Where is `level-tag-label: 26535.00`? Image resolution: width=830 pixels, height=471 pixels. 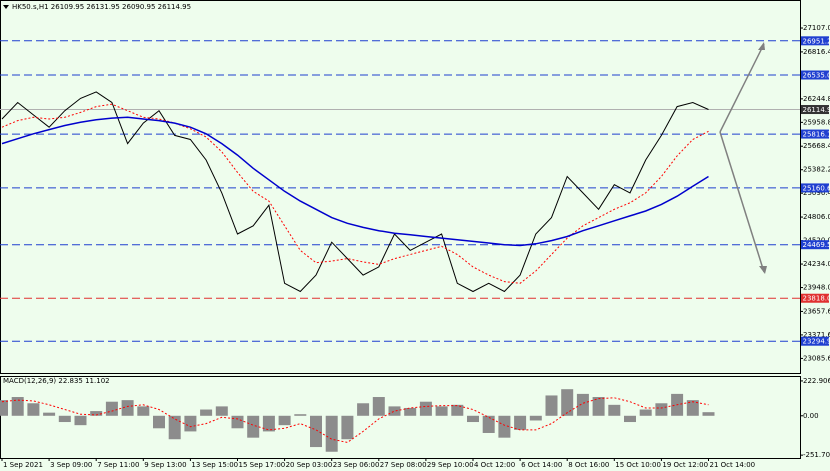 level-tag-label: 26535.00 is located at coordinates (816, 76).